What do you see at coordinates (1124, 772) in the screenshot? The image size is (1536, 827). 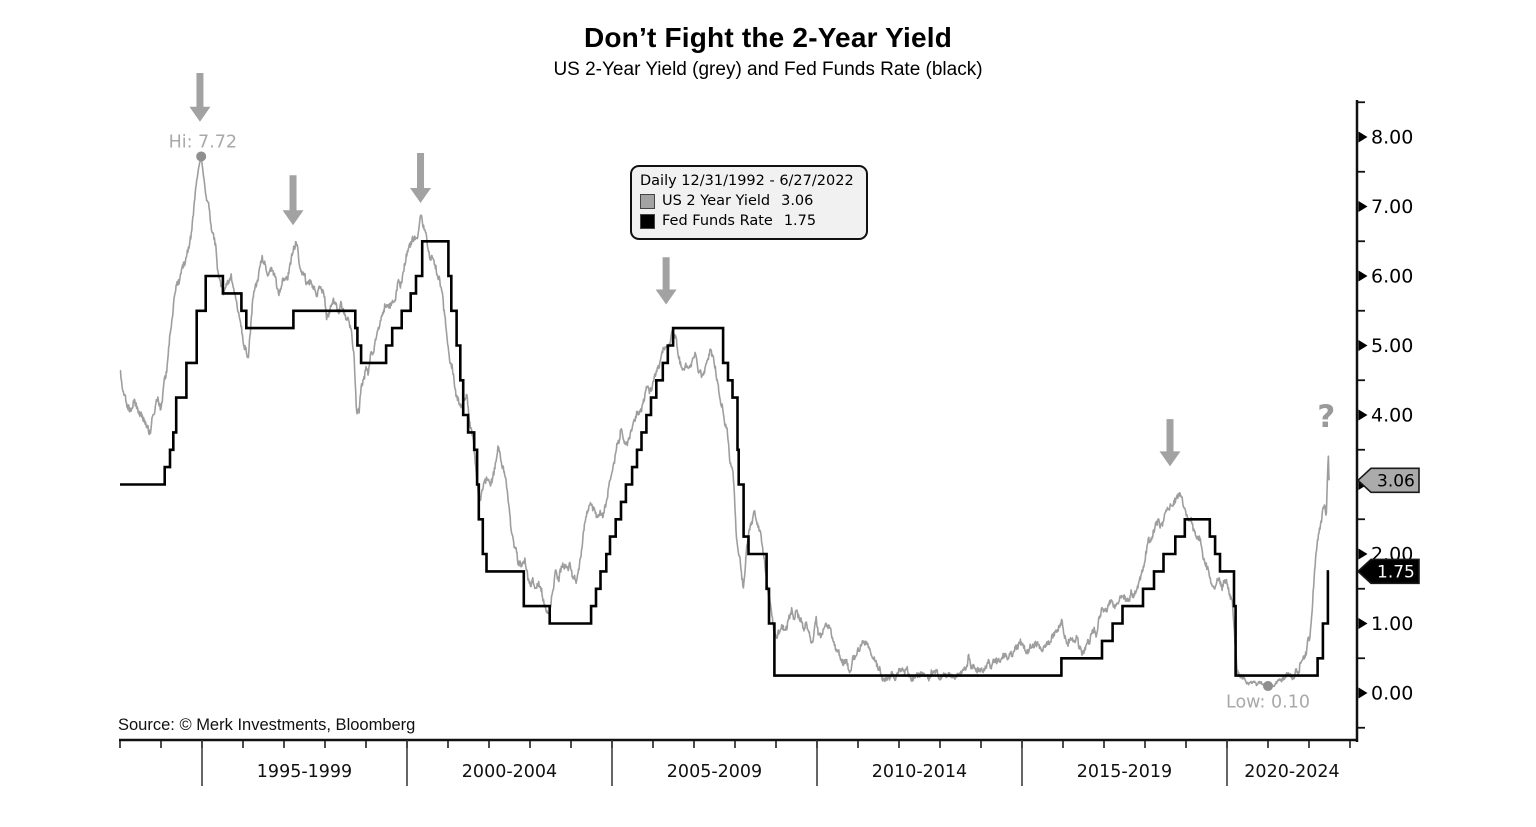 I see `x-axis-period-label: 2015-2019` at bounding box center [1124, 772].